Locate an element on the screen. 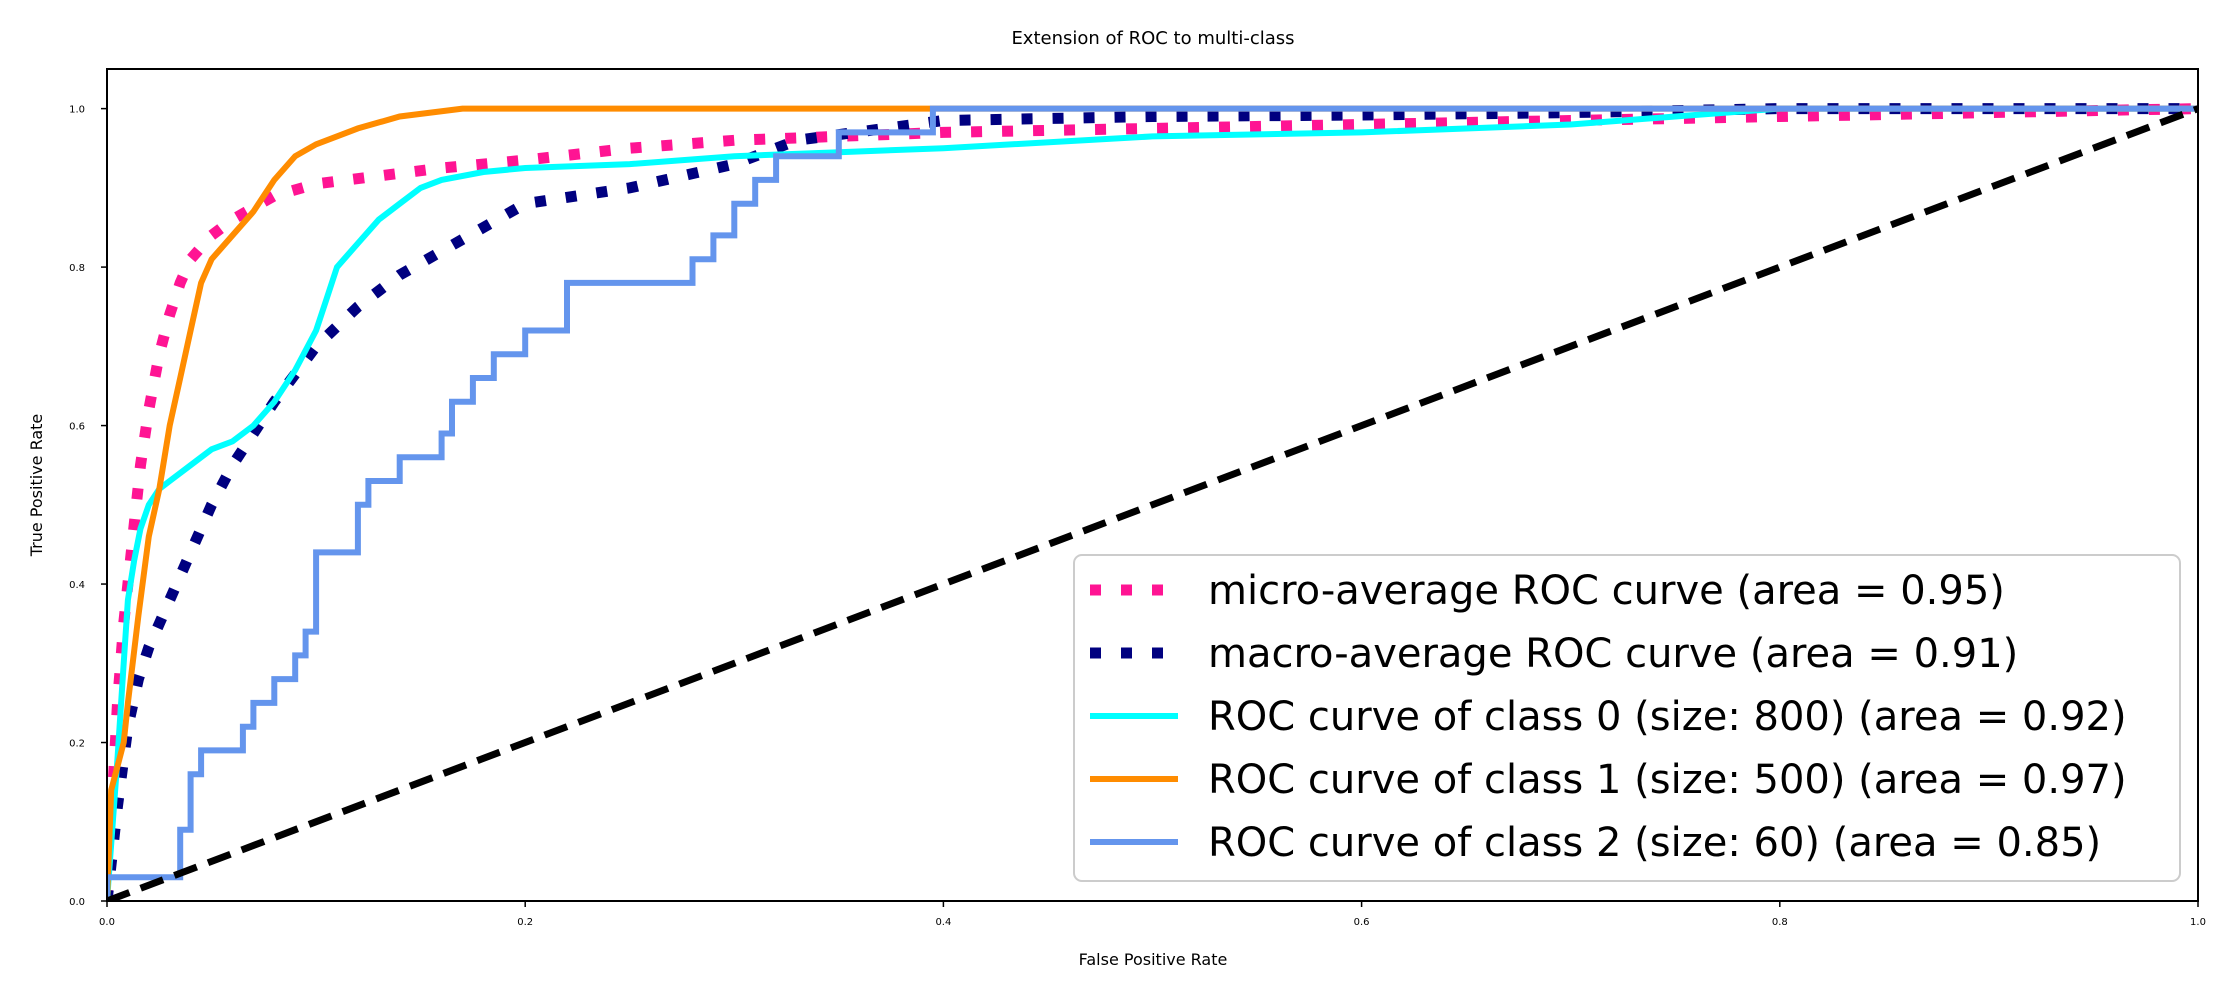 The image size is (2240, 1002). legend-label: micro-average ROC curve (area = 0.95) is located at coordinates (1606, 591).